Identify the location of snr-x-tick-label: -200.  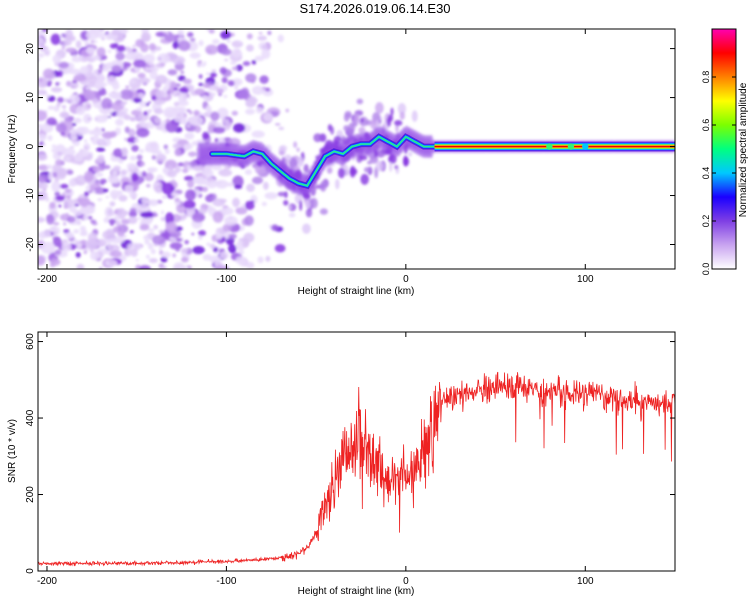
(47, 581).